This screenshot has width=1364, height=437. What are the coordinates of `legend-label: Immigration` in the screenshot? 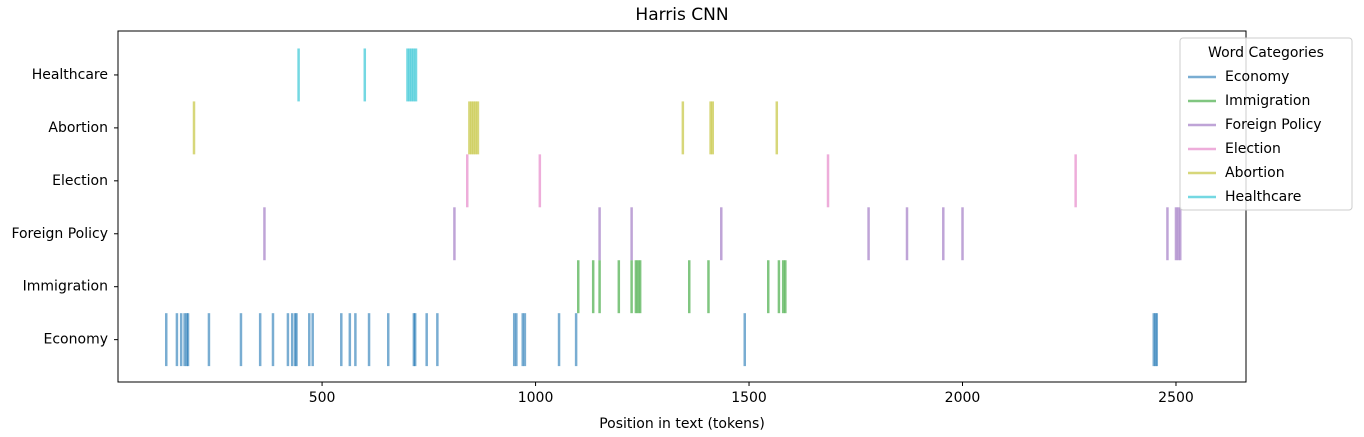 It's located at (1267, 101).